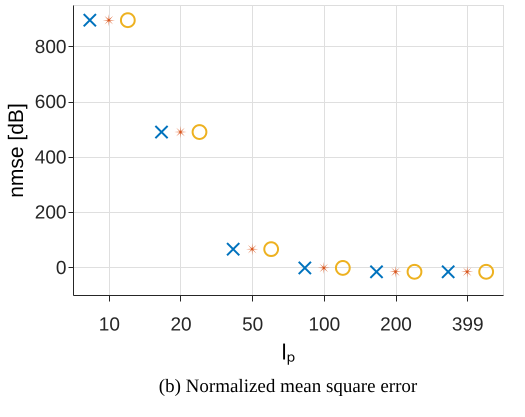 This screenshot has height=417, width=525. I want to click on x-axis-title: lₚ, so click(289, 353).